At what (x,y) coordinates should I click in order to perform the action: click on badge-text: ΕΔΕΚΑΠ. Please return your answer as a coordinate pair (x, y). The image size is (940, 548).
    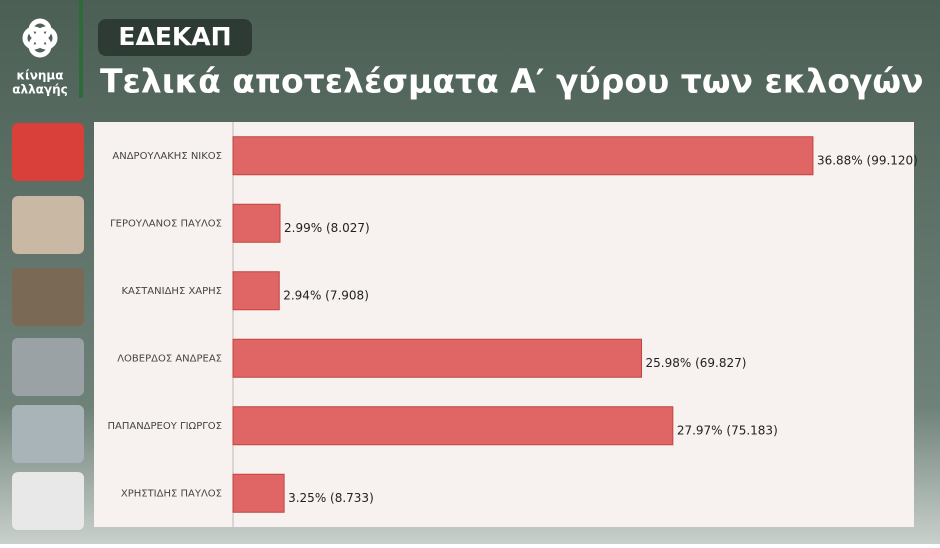
    Looking at the image, I should click on (174, 36).